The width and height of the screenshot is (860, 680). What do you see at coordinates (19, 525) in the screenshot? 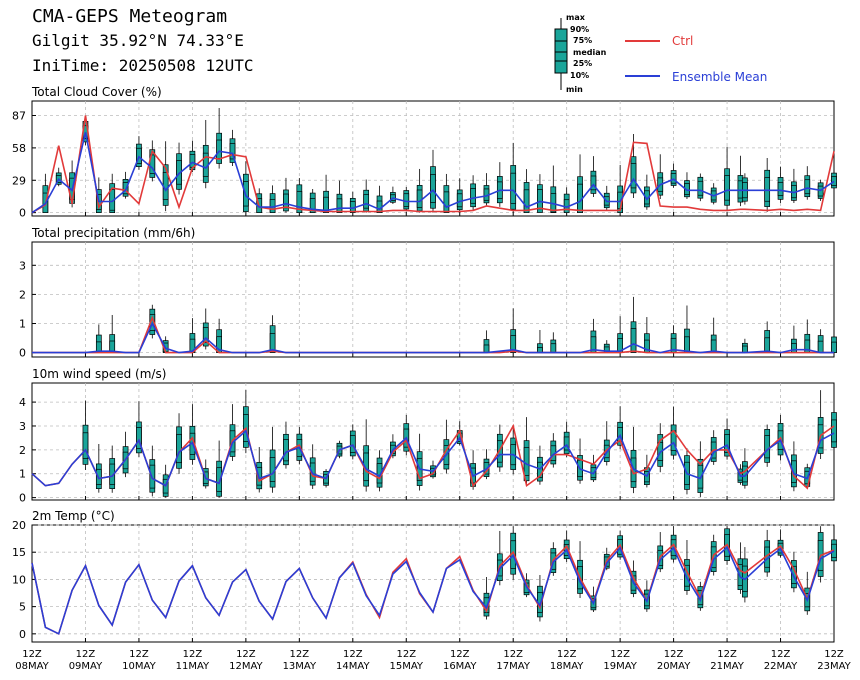
I see `y-tick-label: 20` at bounding box center [19, 525].